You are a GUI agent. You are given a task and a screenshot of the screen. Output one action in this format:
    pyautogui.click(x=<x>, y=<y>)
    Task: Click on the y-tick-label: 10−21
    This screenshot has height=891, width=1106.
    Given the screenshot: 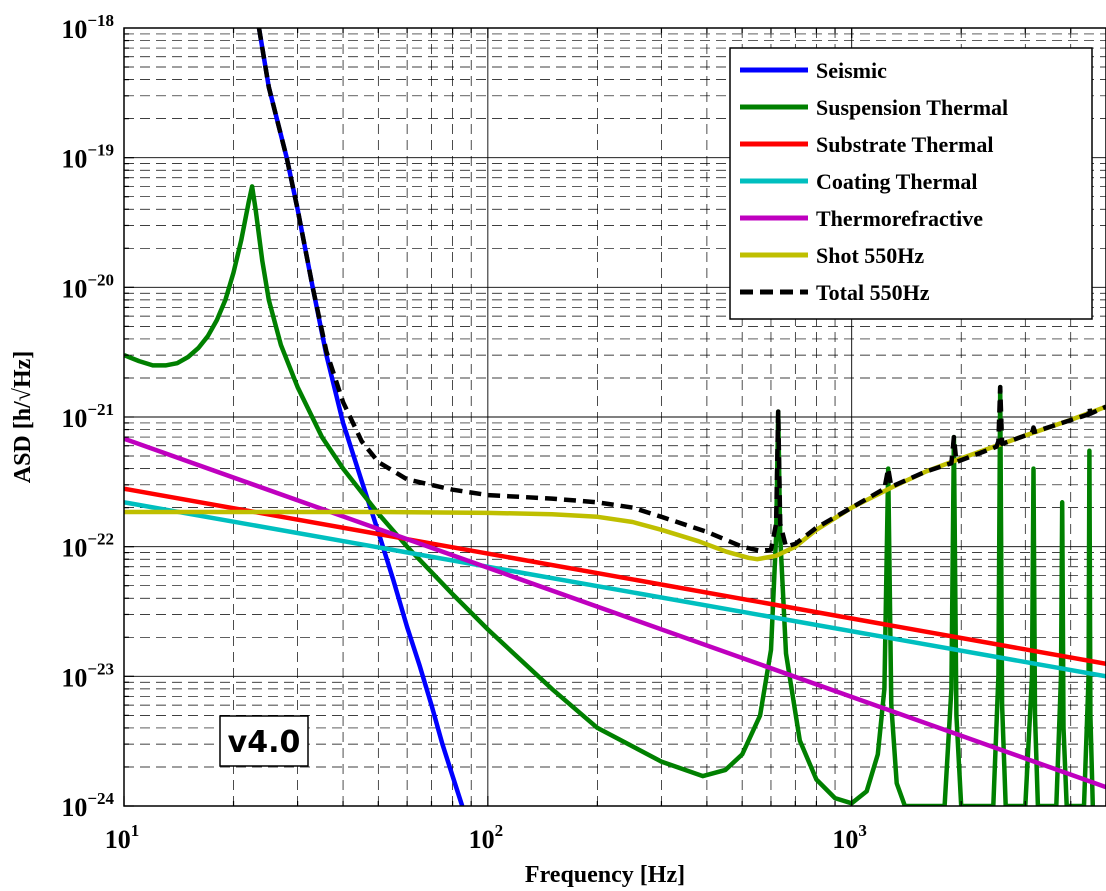 What is the action you would take?
    pyautogui.click(x=87, y=416)
    